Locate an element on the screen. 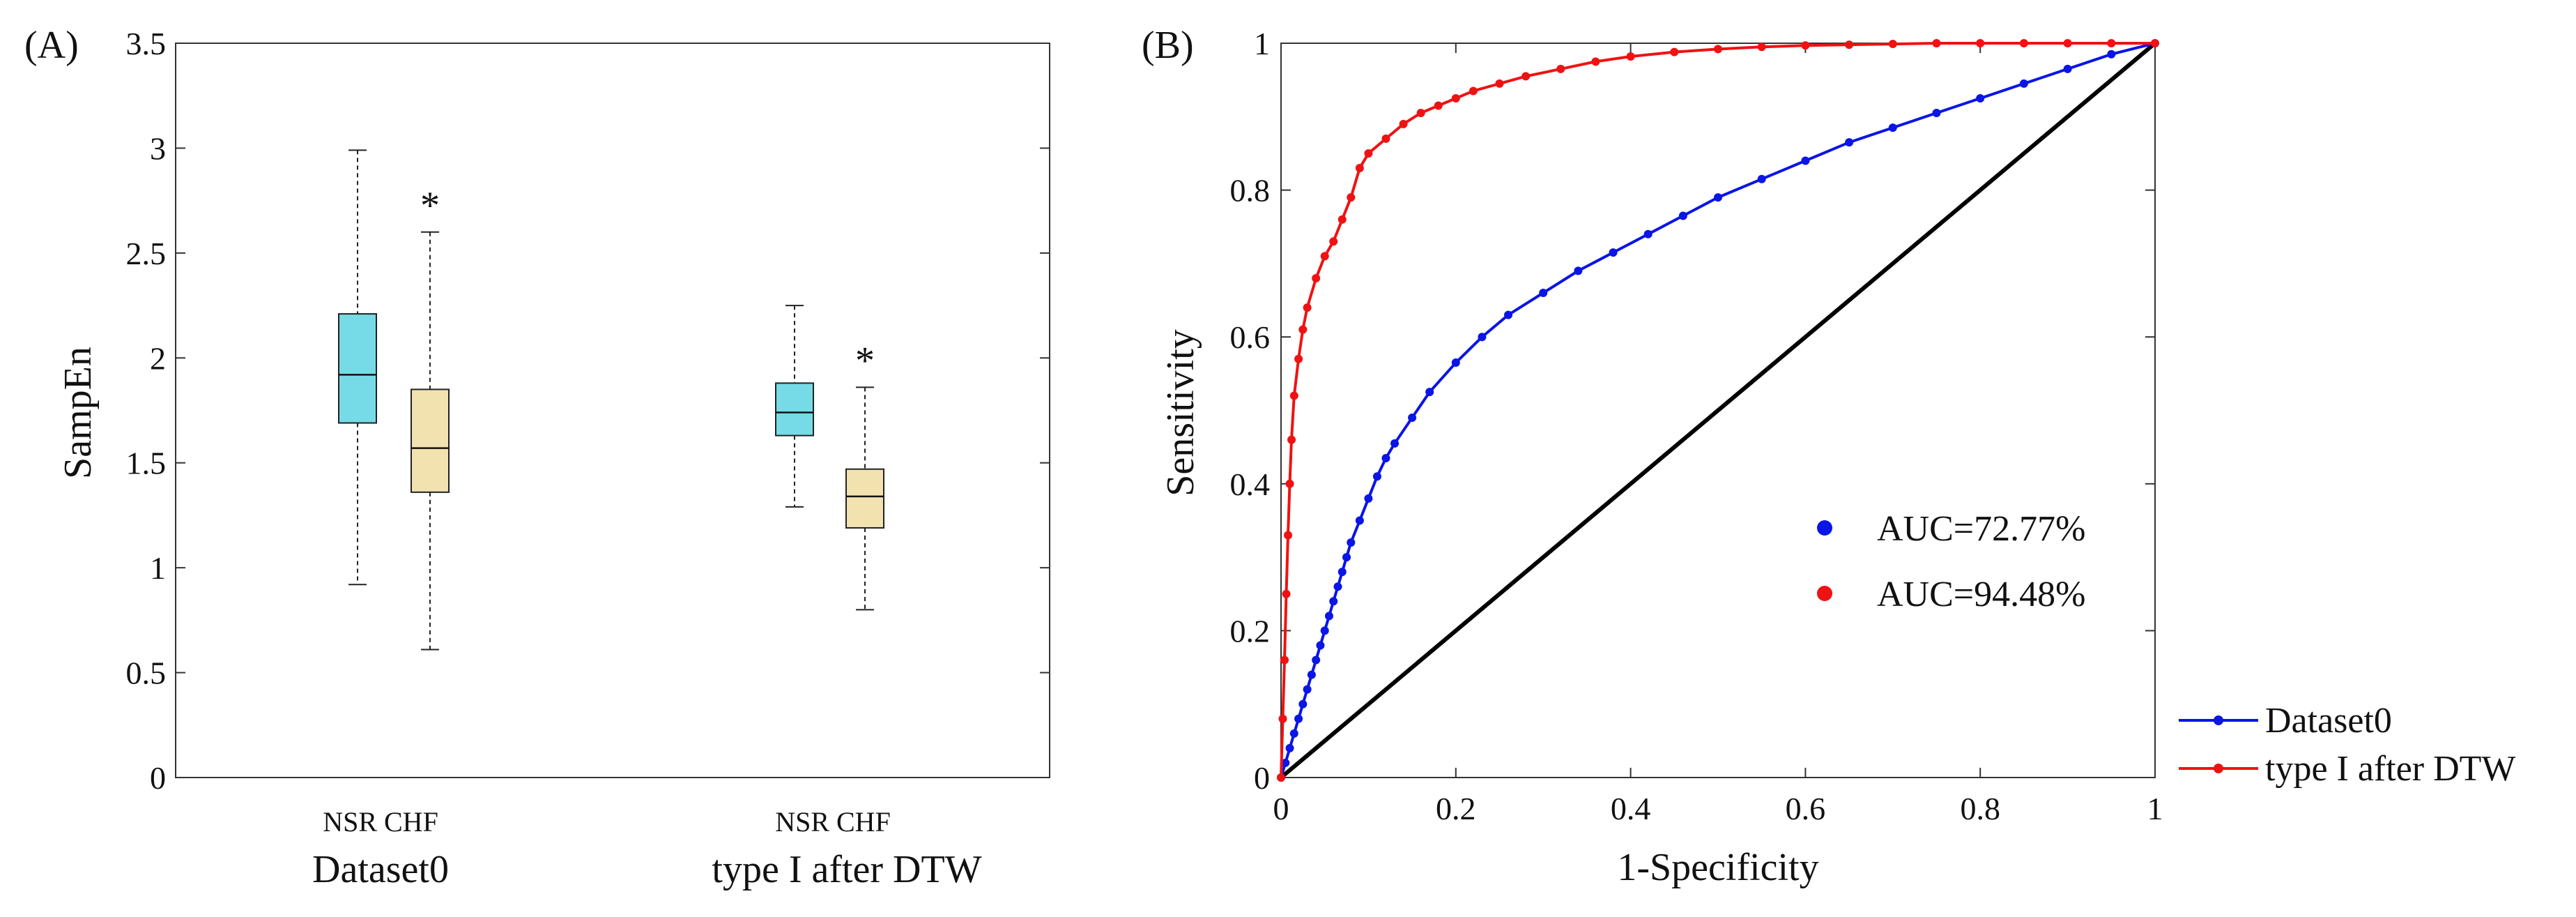 This screenshot has height=917, width=2576. roc-x-tick-label: 0.4 is located at coordinates (1631, 808).